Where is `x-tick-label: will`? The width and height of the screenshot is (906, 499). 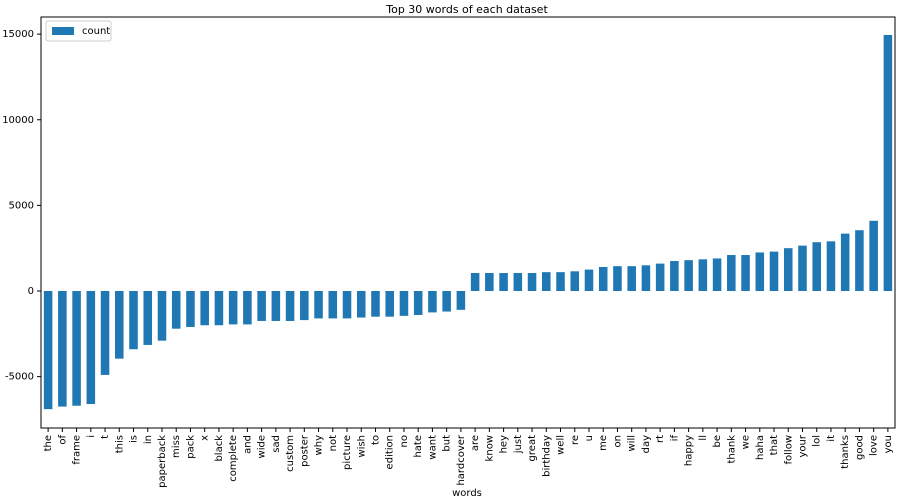
x-tick-label: will is located at coordinates (632, 443).